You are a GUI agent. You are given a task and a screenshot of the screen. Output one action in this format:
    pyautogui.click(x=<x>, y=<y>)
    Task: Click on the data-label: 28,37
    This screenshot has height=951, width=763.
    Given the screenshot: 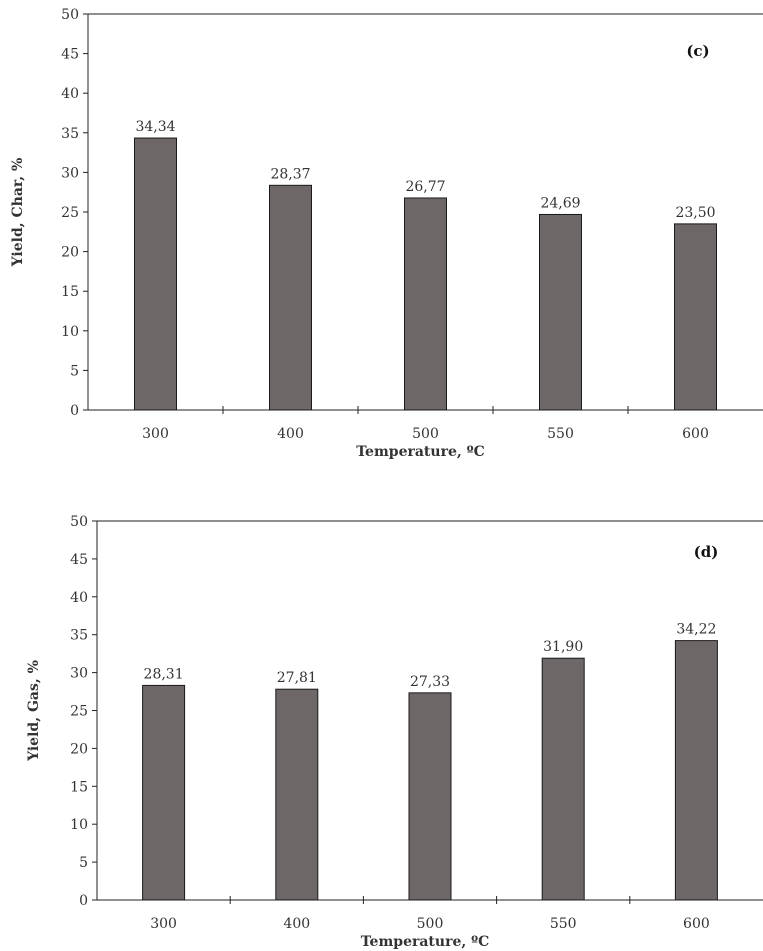 What is the action you would take?
    pyautogui.click(x=290, y=174)
    